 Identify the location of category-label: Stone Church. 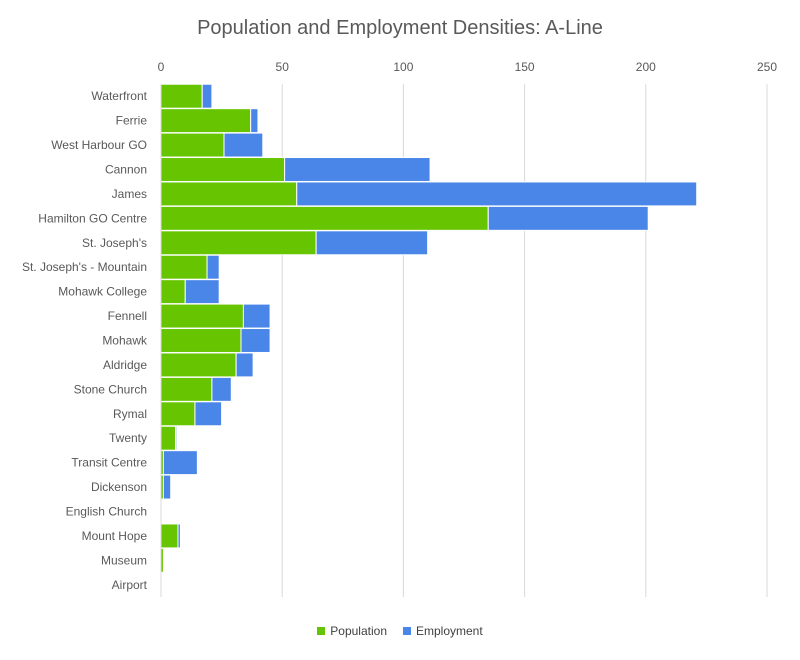
(110, 389).